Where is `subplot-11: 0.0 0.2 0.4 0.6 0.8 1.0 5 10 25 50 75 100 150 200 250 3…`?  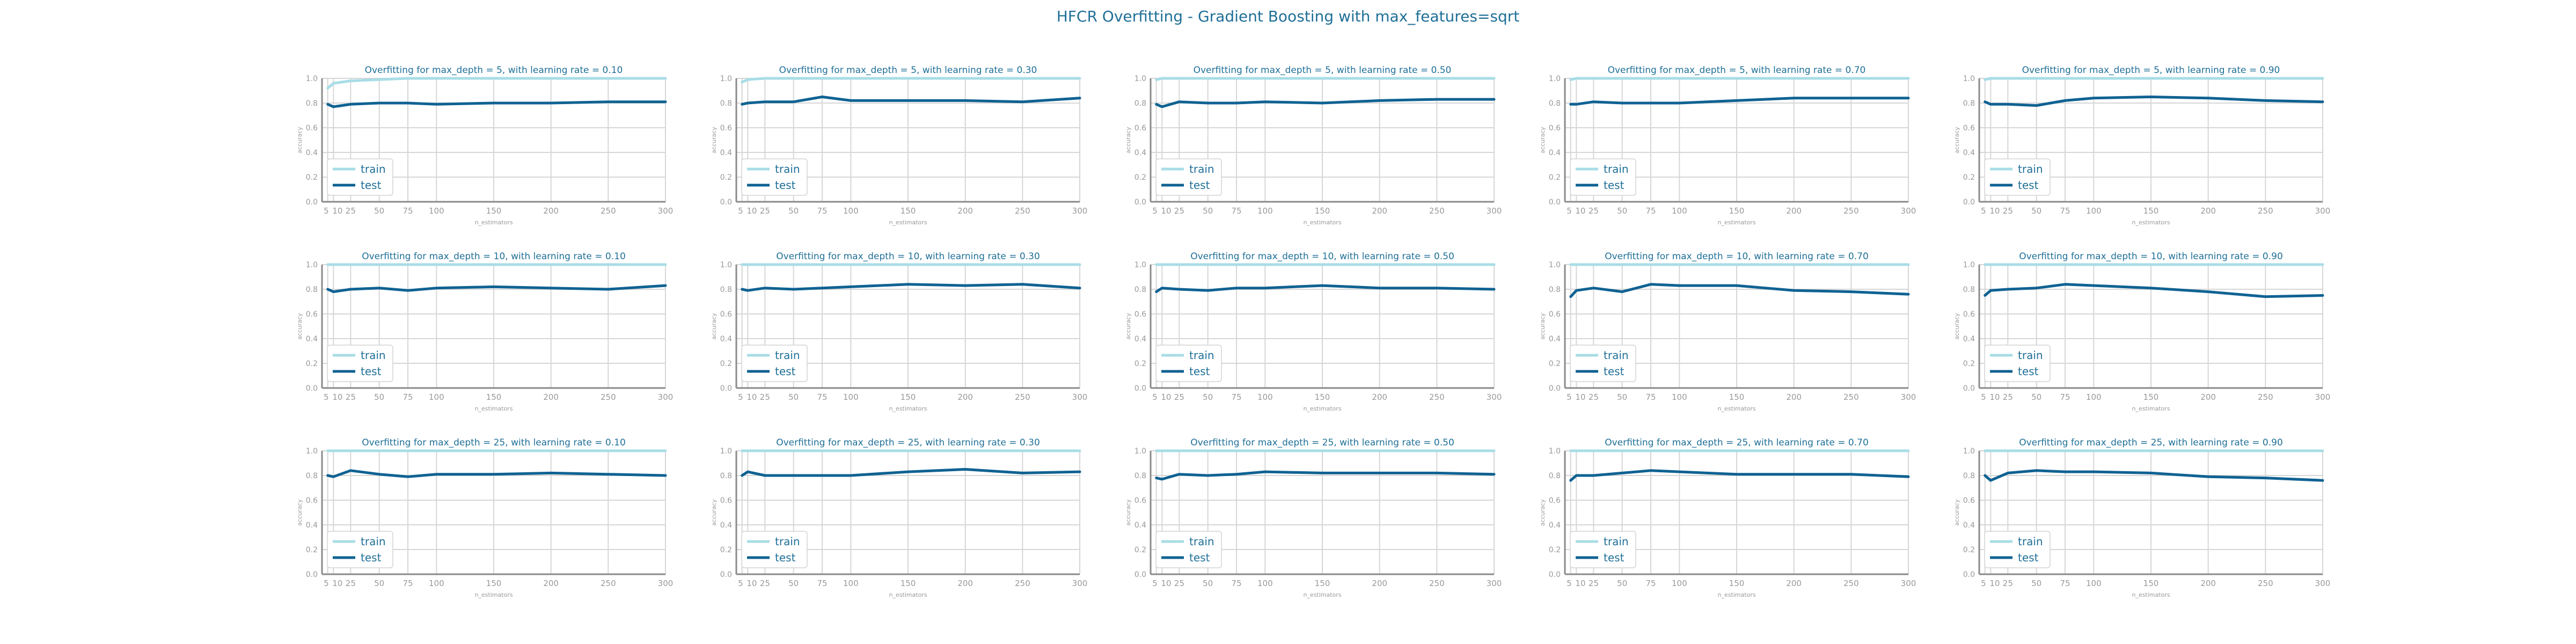 subplot-11: 0.0 0.2 0.4 0.6 0.8 1.0 5 10 25 50 75 100 150 200 250 3… is located at coordinates (484, 517).